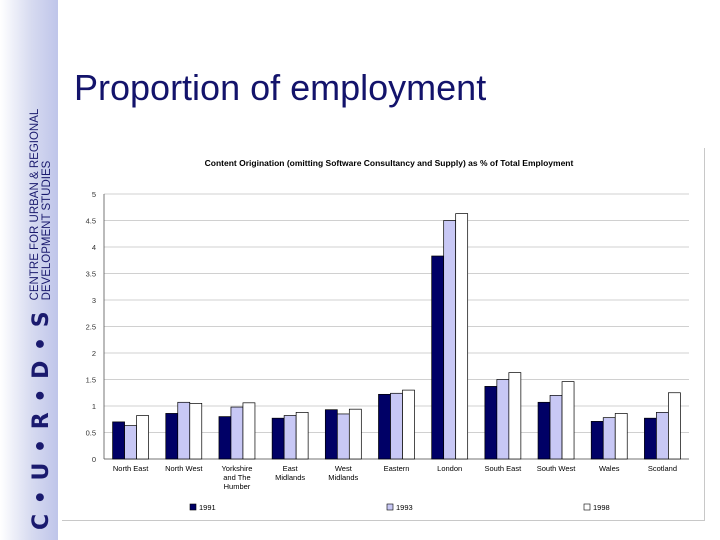  I want to click on x-tick-label-line: London, so click(449, 468).